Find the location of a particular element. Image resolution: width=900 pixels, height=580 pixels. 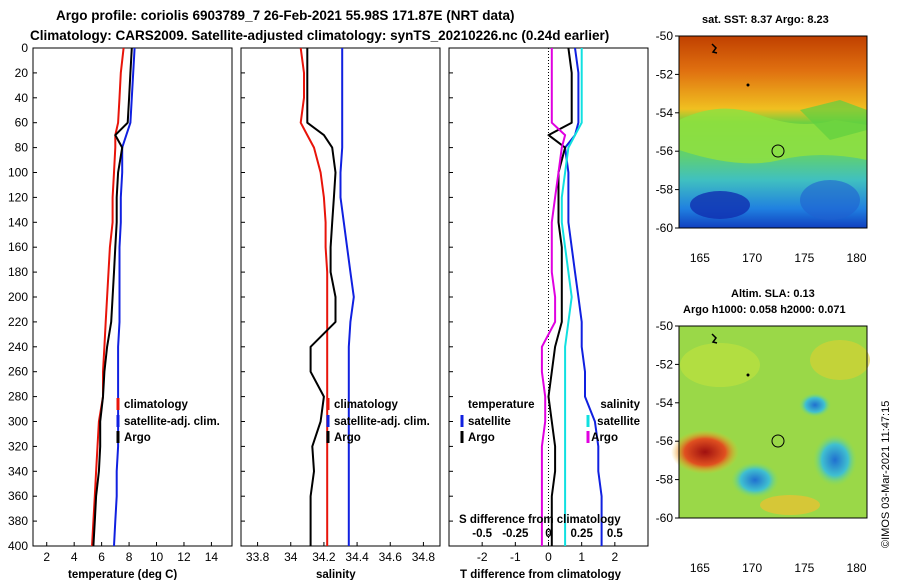

sla-map-axes: 165 170 175 180 -50 -52 -54 -56 -58 -60 is located at coordinates (761, 447).